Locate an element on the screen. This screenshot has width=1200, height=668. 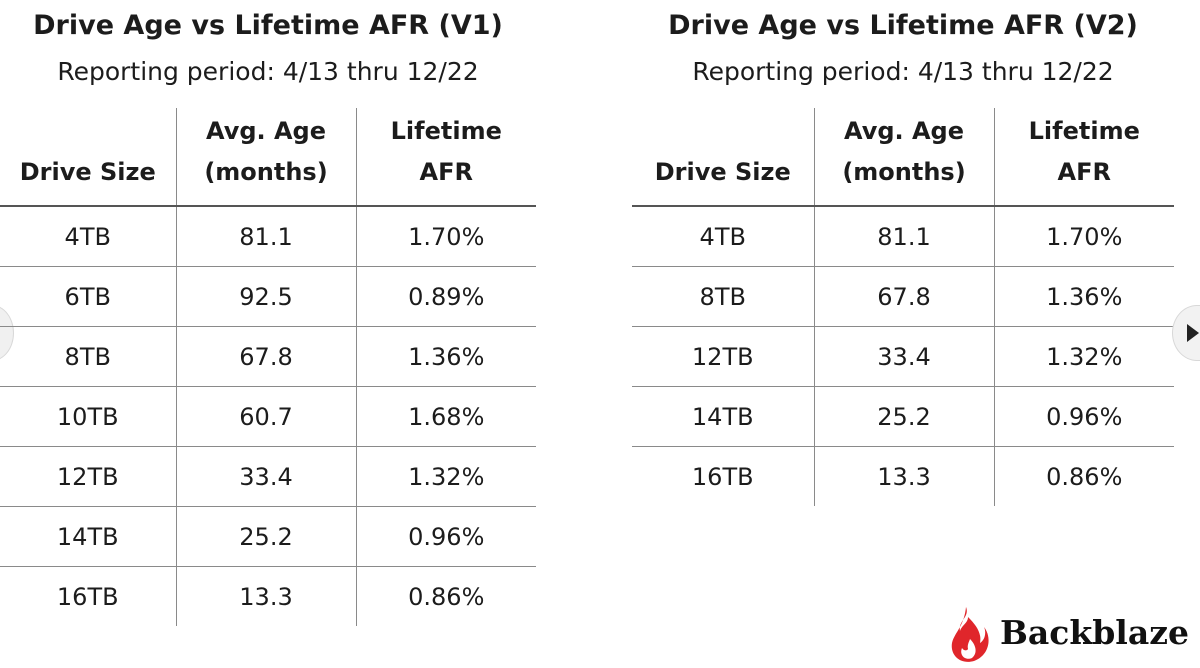
lifetime-afr-cell: 1.68% is located at coordinates (445, 416).